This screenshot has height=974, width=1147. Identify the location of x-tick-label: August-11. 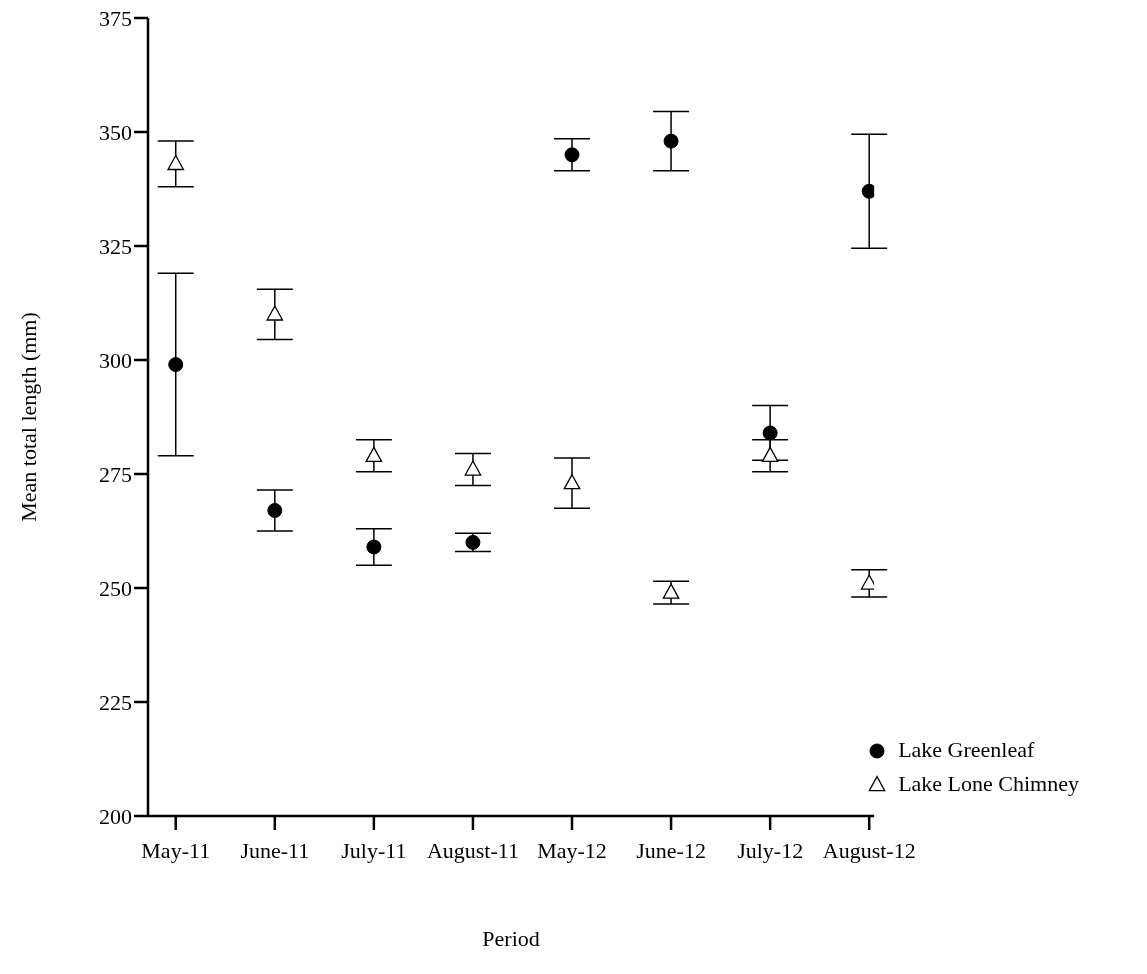
(472, 850).